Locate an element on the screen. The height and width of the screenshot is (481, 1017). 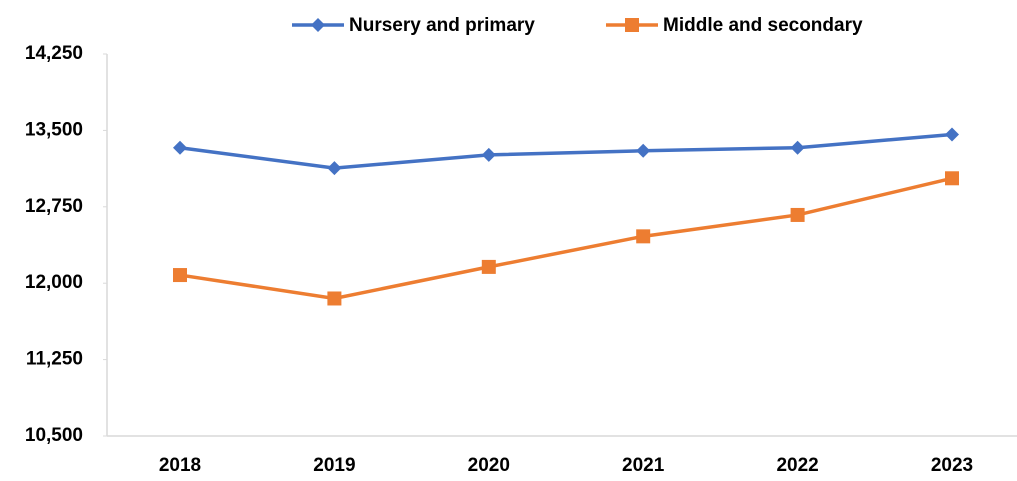
y-tick-label: 12,750 is located at coordinates (54, 206).